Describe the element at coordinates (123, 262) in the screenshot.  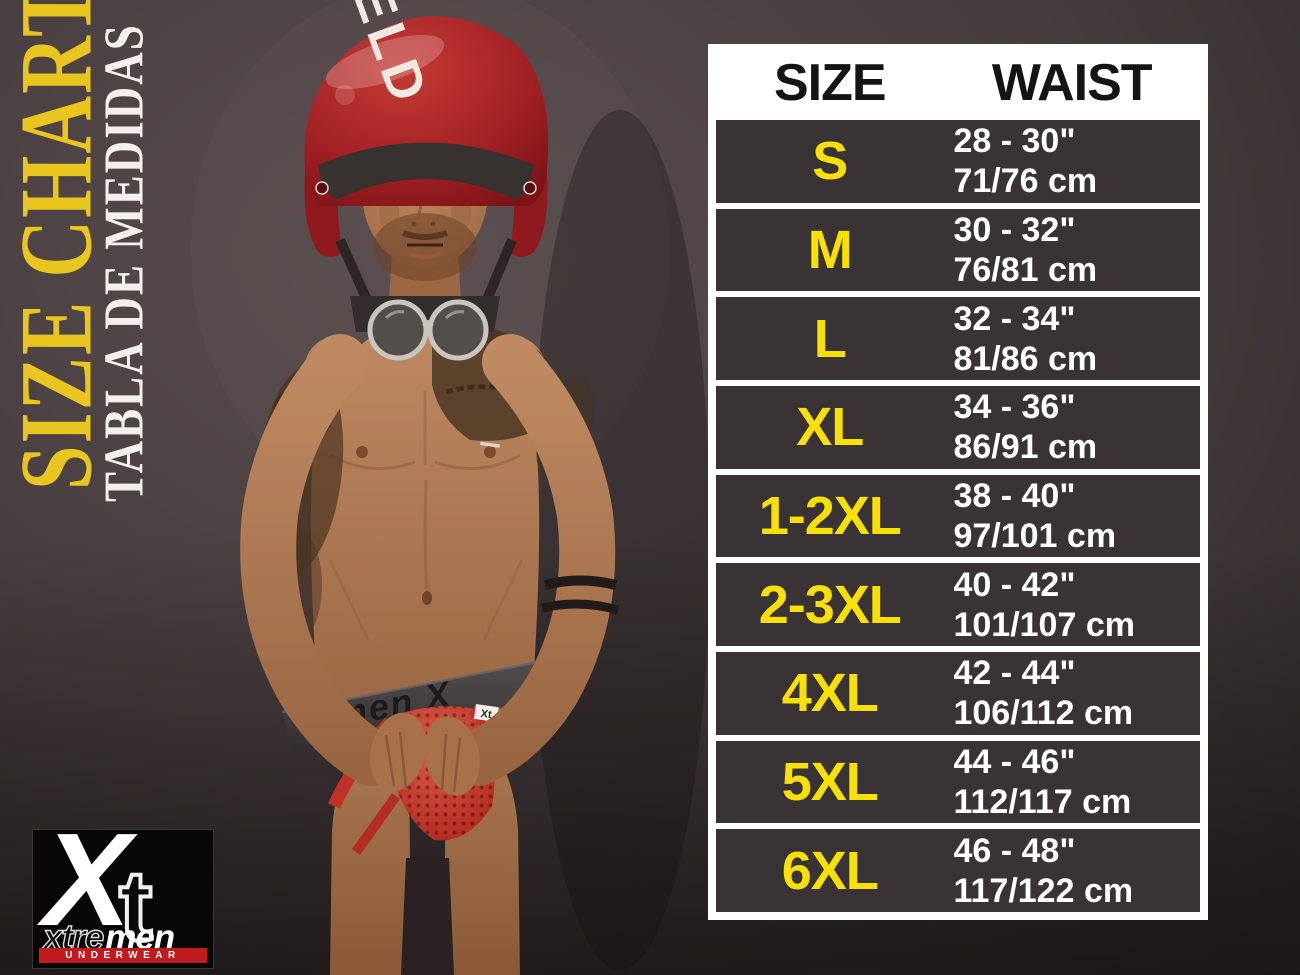
I see `vertical-title-tabla-de-medidas: TABLA DE MEDIDAS` at that location.